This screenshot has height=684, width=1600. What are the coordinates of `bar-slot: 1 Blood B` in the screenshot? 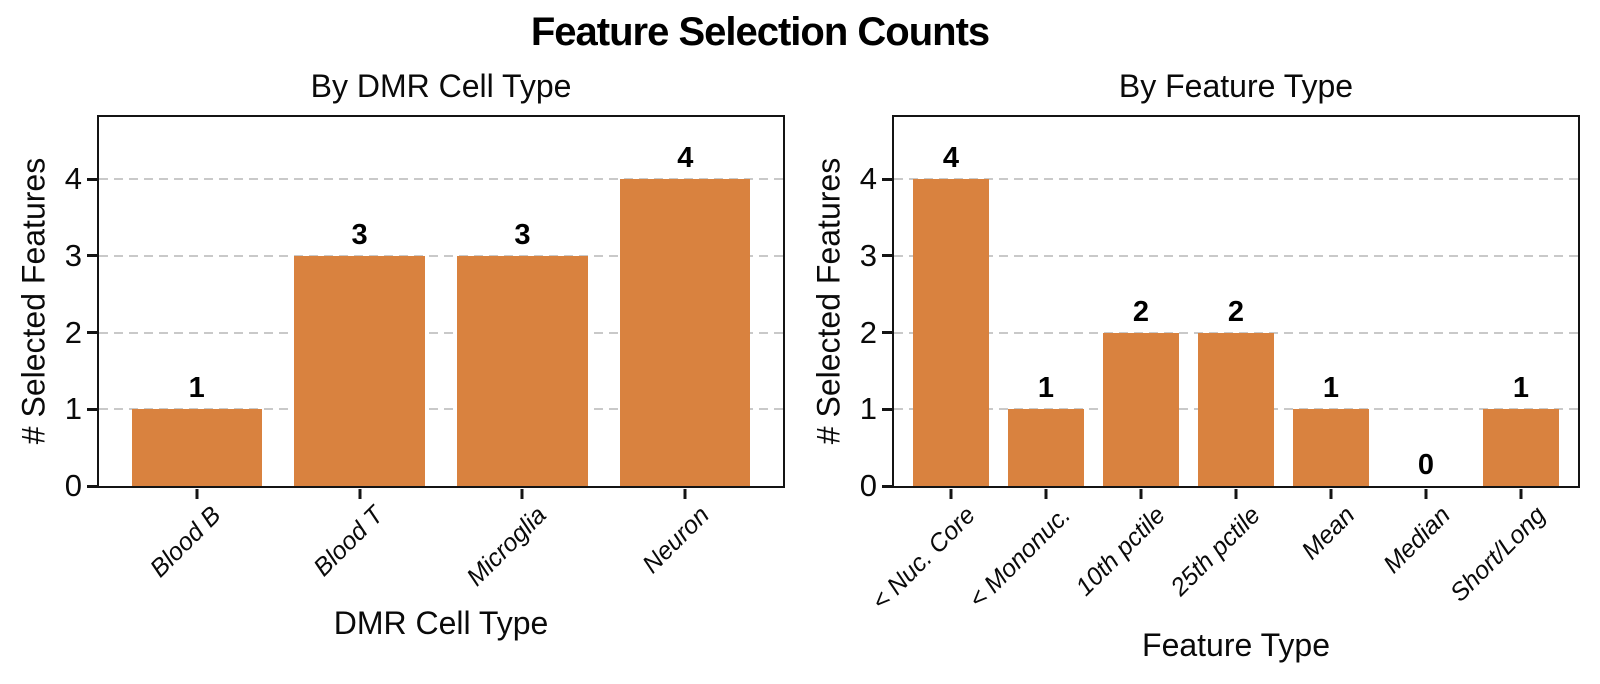 It's located at (196, 350).